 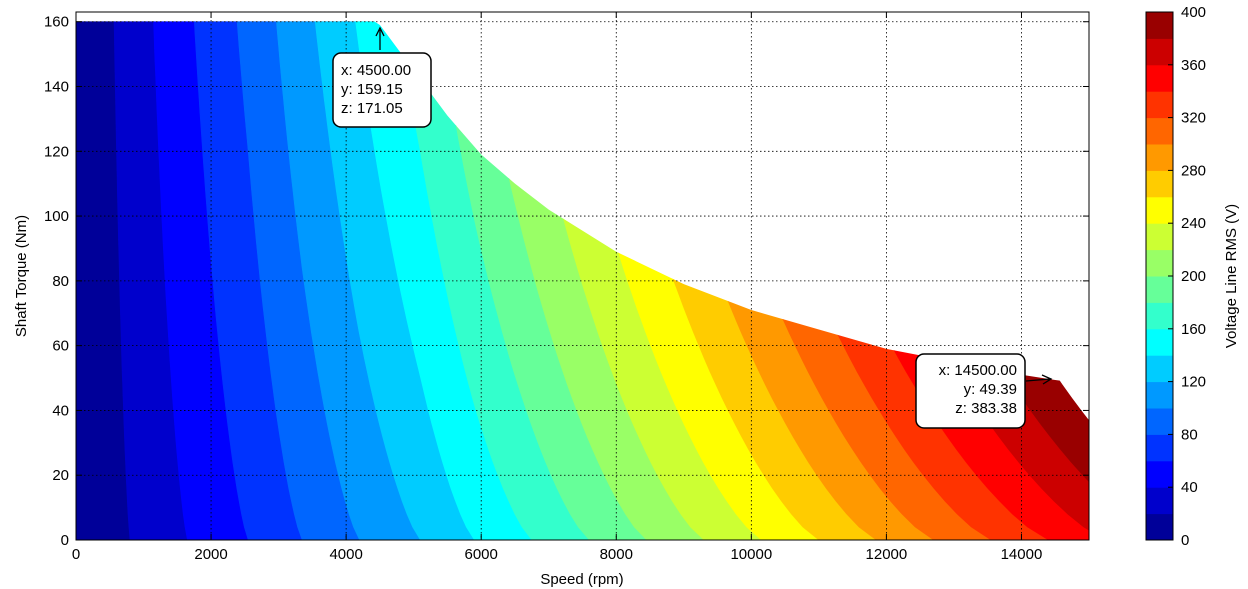 I want to click on datatip-1-arrowhead, so click(x=380, y=31).